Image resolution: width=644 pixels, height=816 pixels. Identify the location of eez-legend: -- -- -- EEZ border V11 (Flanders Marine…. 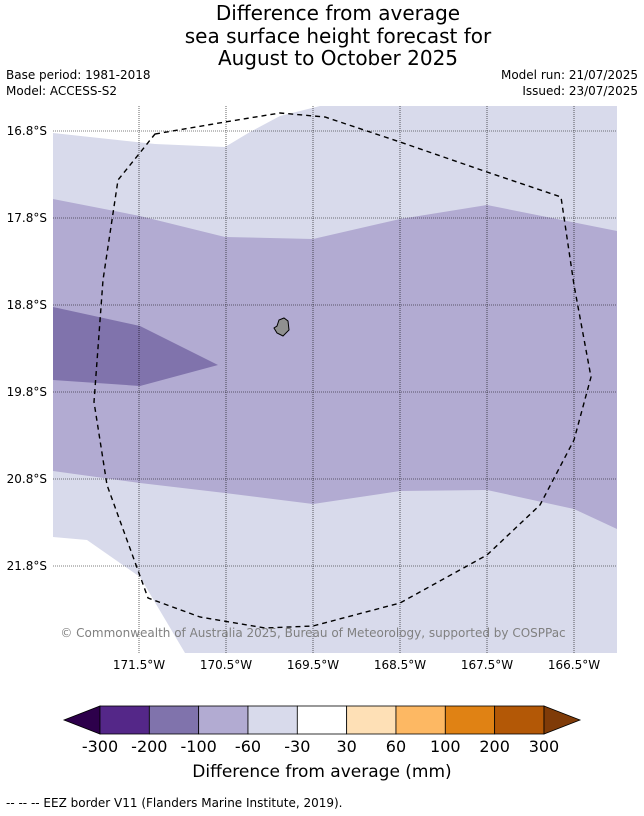
(174, 803).